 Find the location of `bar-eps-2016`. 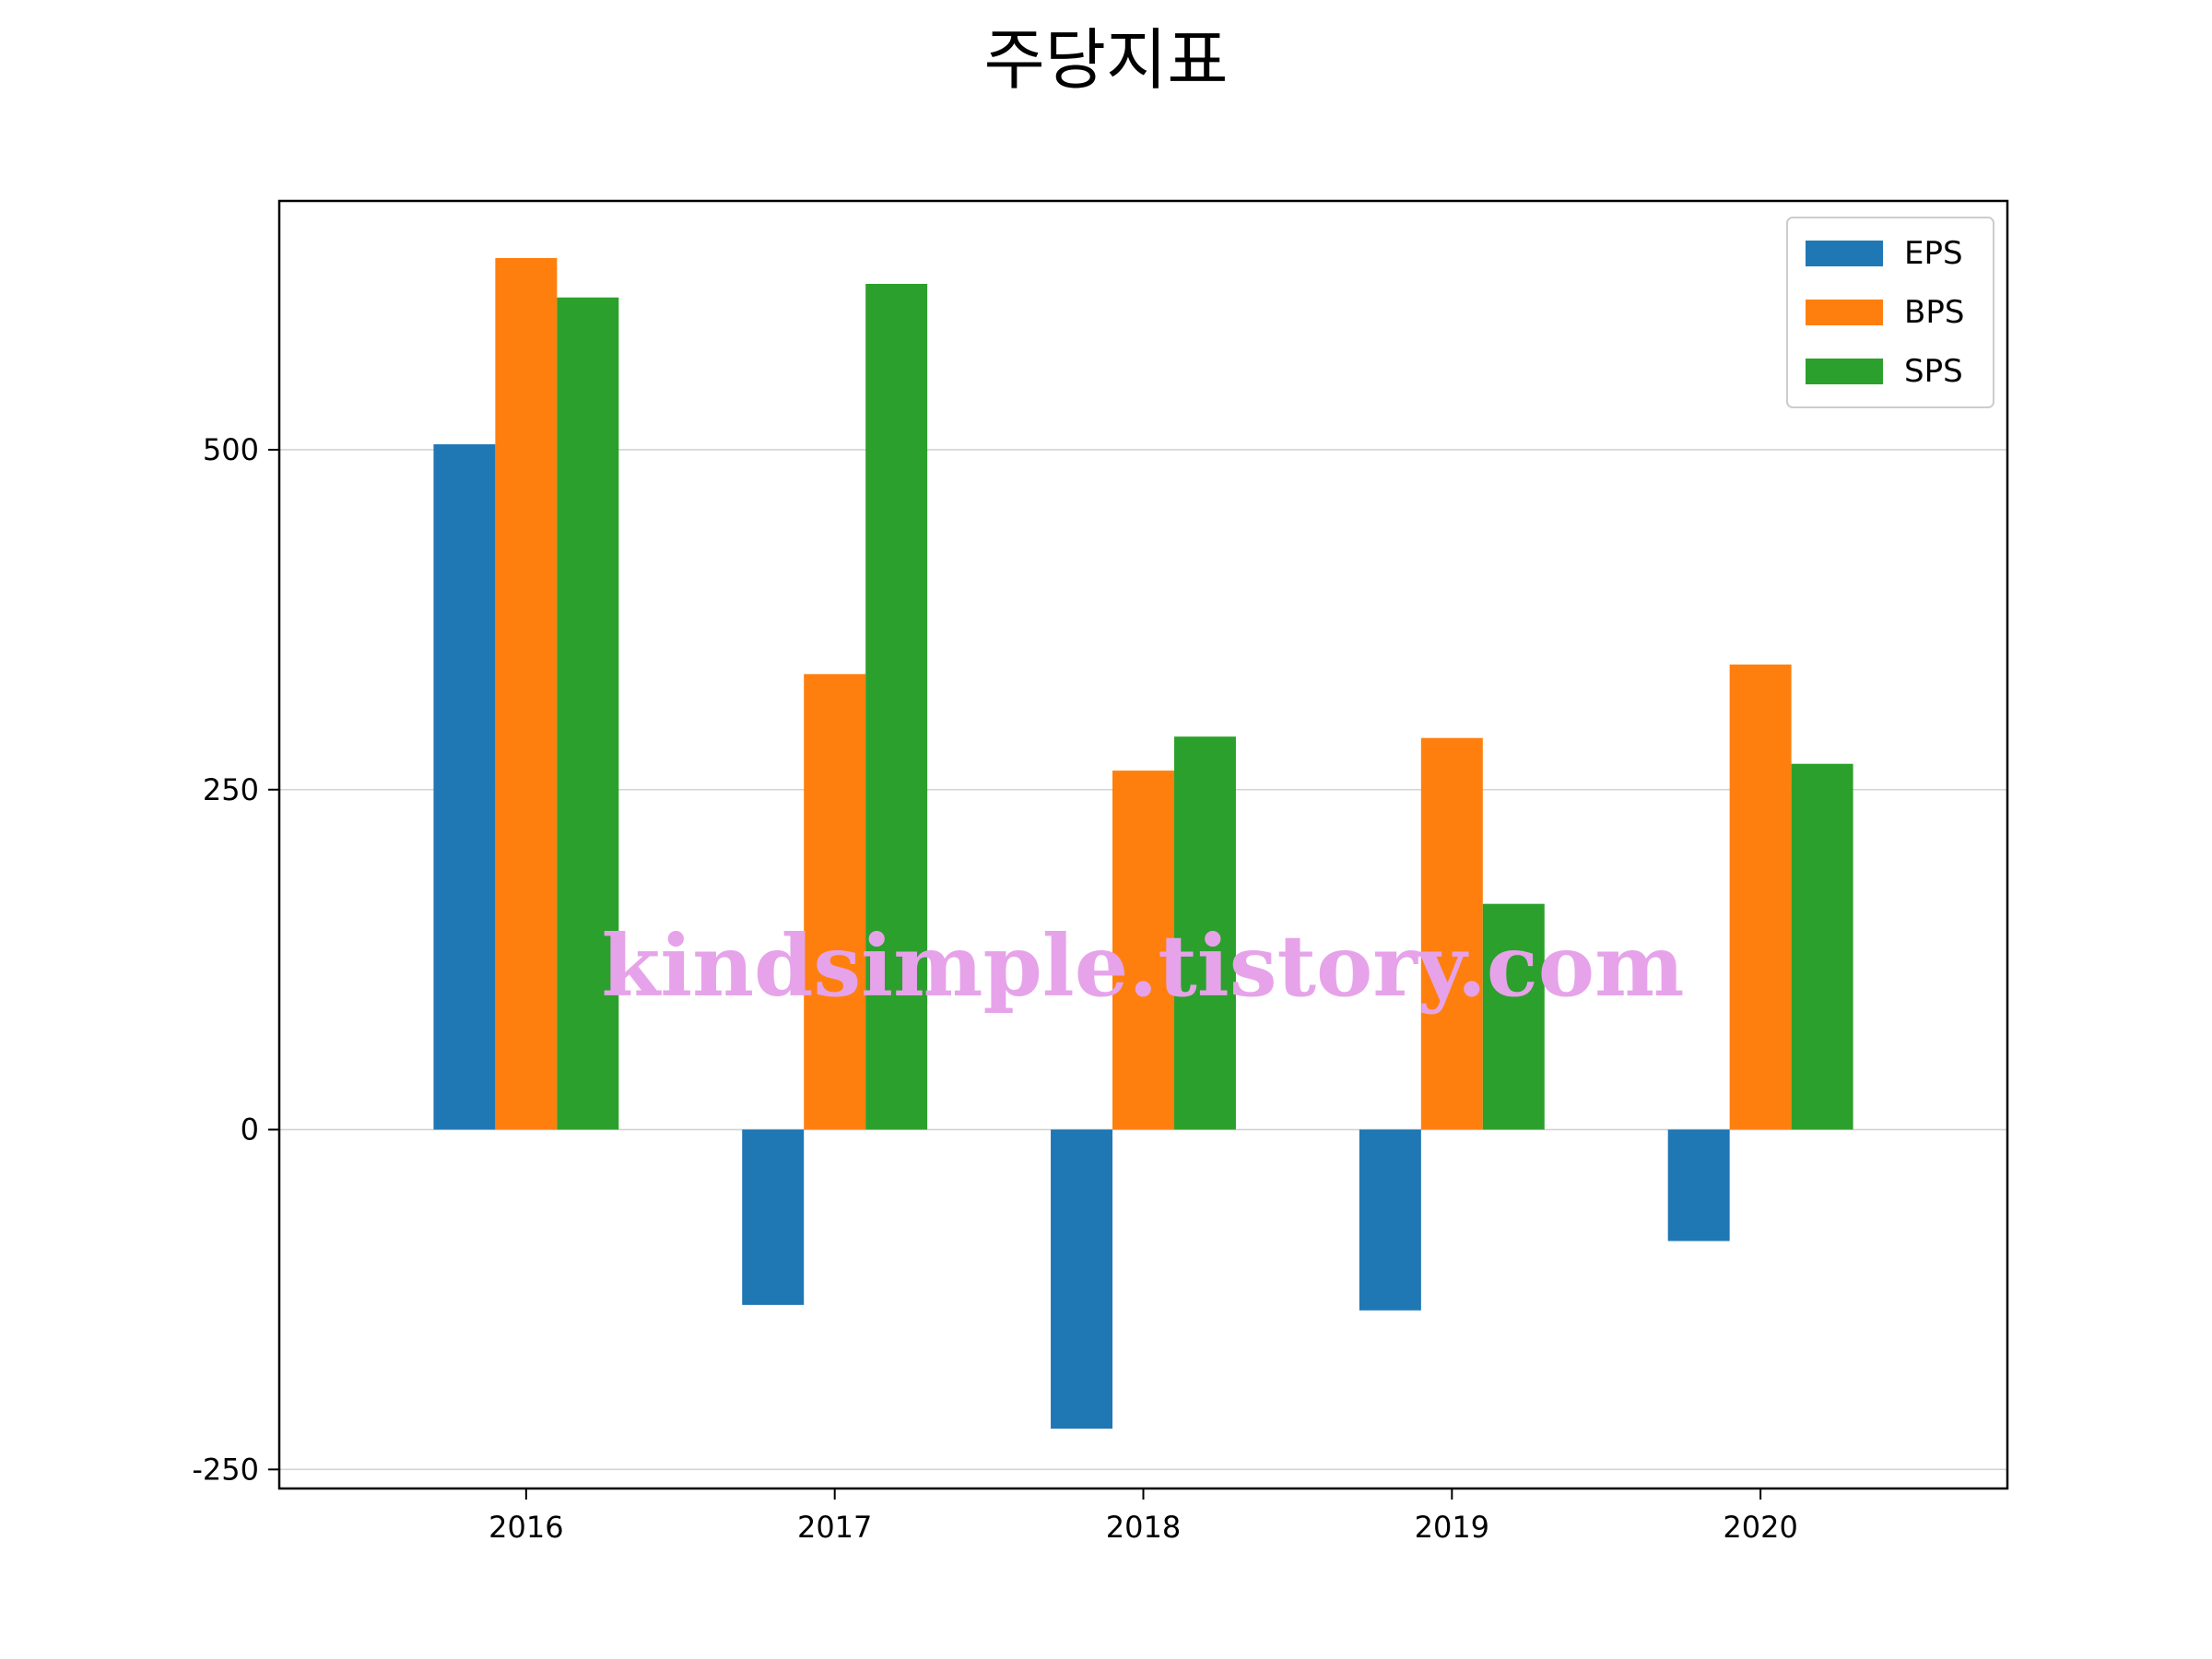

bar-eps-2016 is located at coordinates (464, 787).